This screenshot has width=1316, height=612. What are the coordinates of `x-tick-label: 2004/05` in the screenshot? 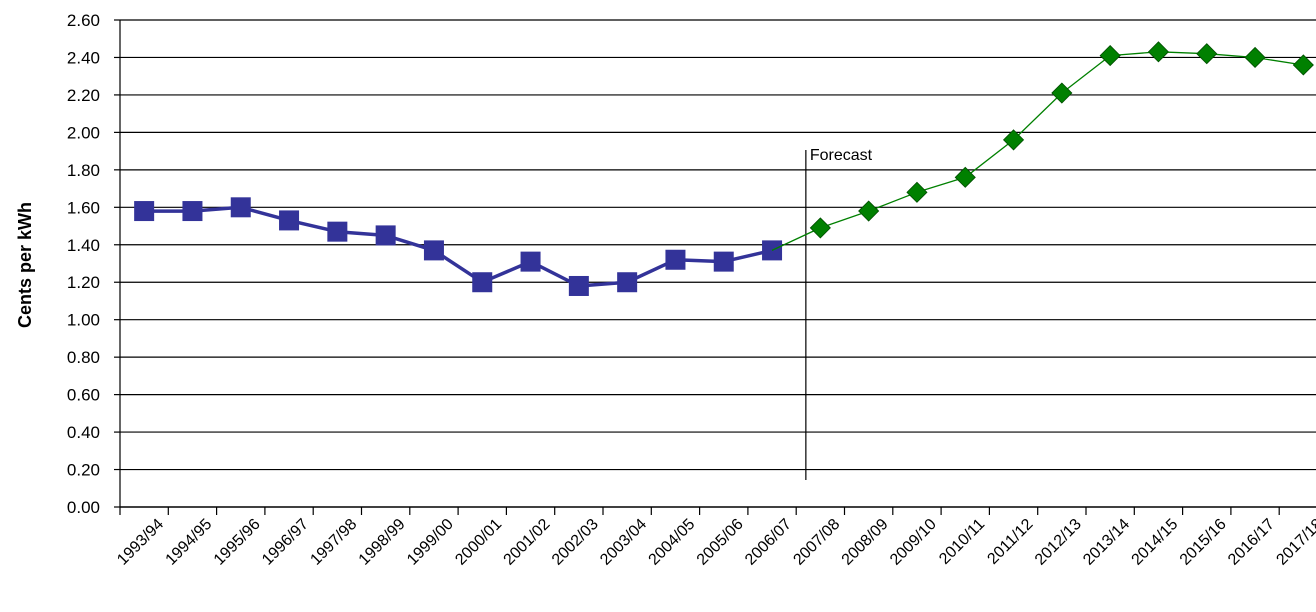 It's located at (672, 542).